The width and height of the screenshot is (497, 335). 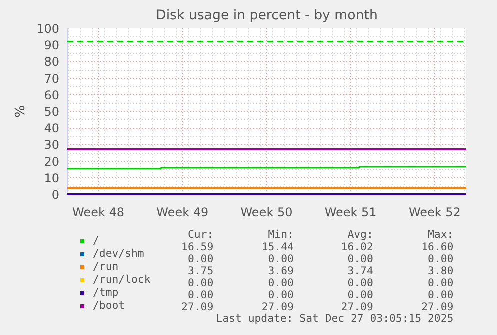 I want to click on text: 16.60, so click(x=438, y=247).